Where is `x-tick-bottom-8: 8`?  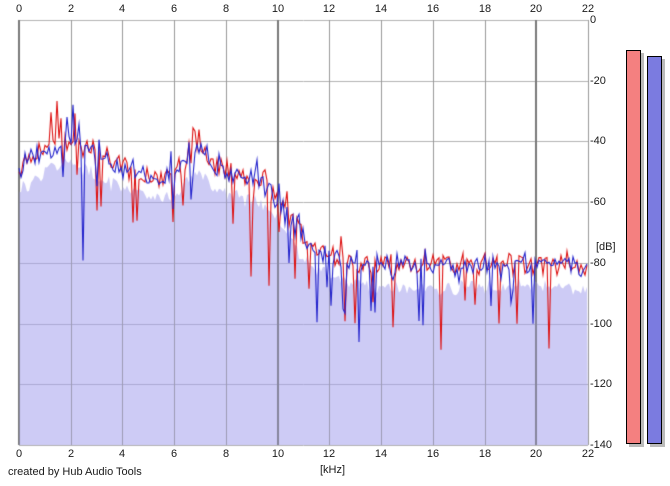
x-tick-bottom-8: 8 is located at coordinates (226, 454).